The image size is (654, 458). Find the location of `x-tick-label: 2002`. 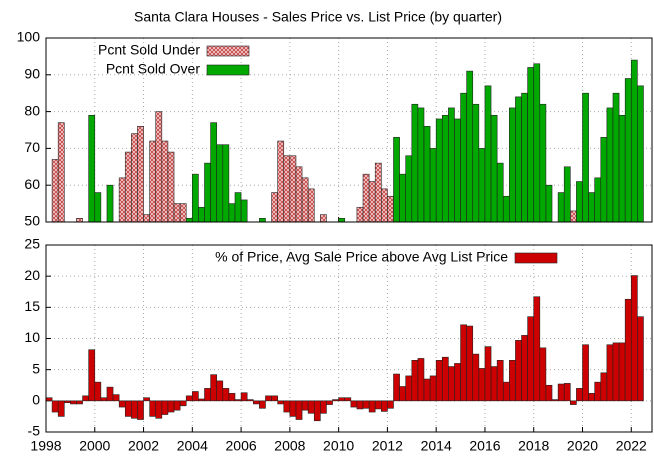

x-tick-label: 2002 is located at coordinates (143, 446).